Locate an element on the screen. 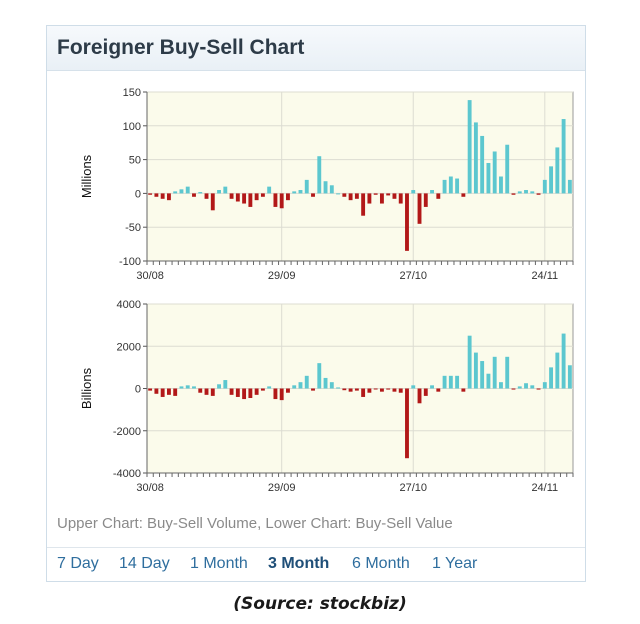 The height and width of the screenshot is (624, 640). x-tick-label: 24/11 is located at coordinates (544, 276).